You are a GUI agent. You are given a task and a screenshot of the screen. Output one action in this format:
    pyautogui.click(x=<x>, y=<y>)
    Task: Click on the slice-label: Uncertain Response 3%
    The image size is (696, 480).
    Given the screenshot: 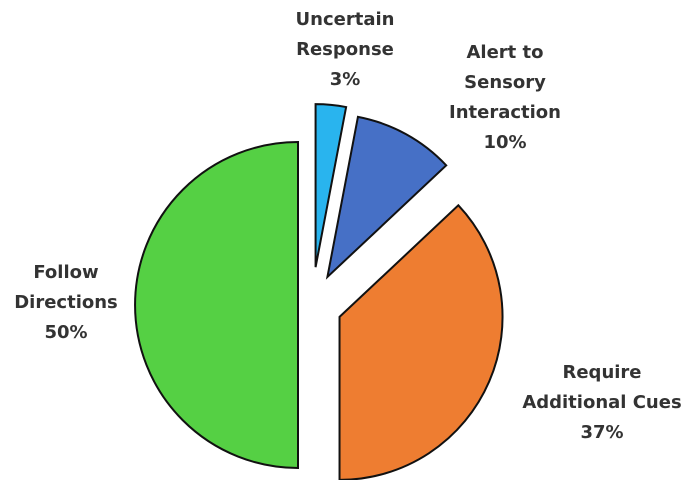 What is the action you would take?
    pyautogui.click(x=345, y=50)
    